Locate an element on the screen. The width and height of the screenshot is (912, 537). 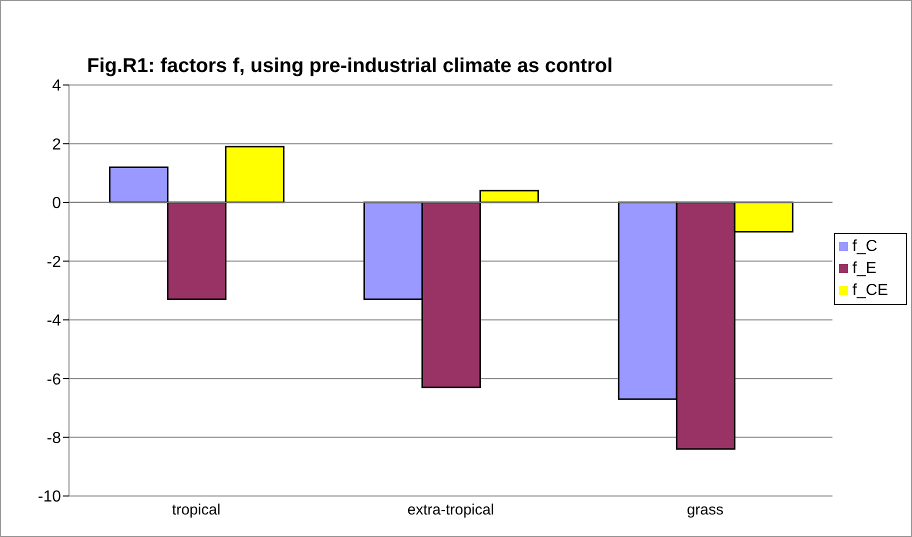
y-tick-label: 4 is located at coordinates (57, 86).